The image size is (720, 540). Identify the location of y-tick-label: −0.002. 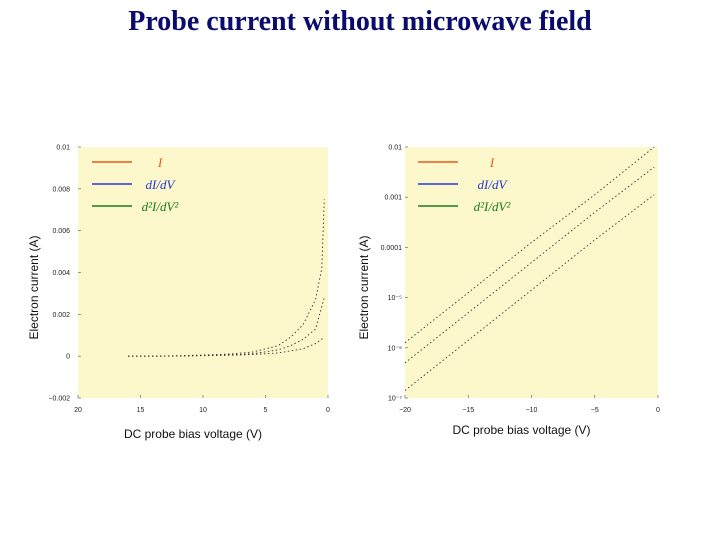
(59, 399).